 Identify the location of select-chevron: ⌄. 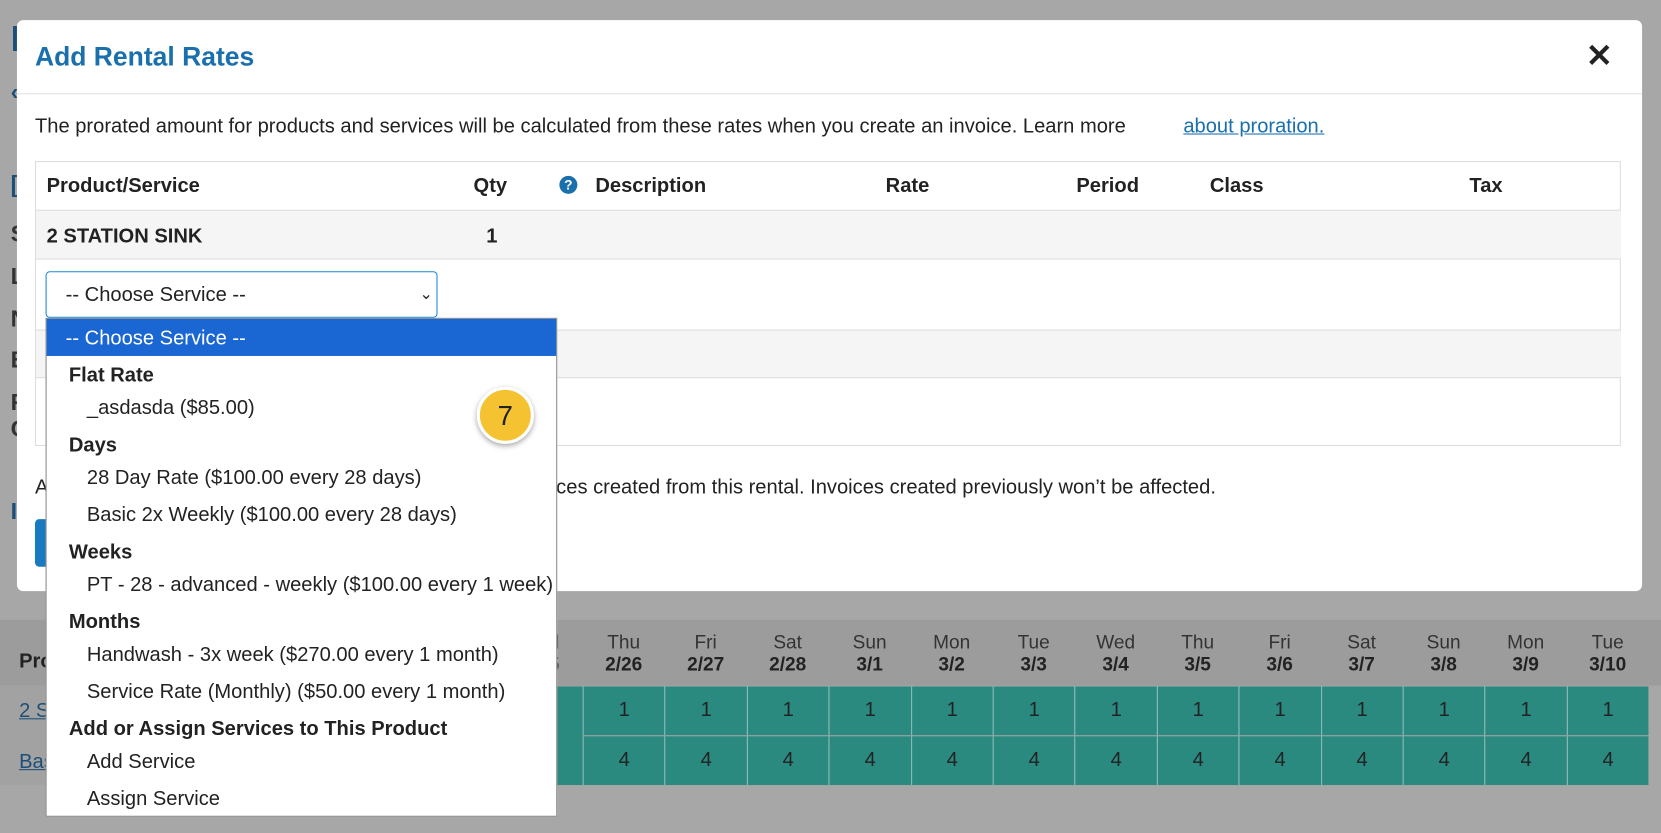
(426, 293).